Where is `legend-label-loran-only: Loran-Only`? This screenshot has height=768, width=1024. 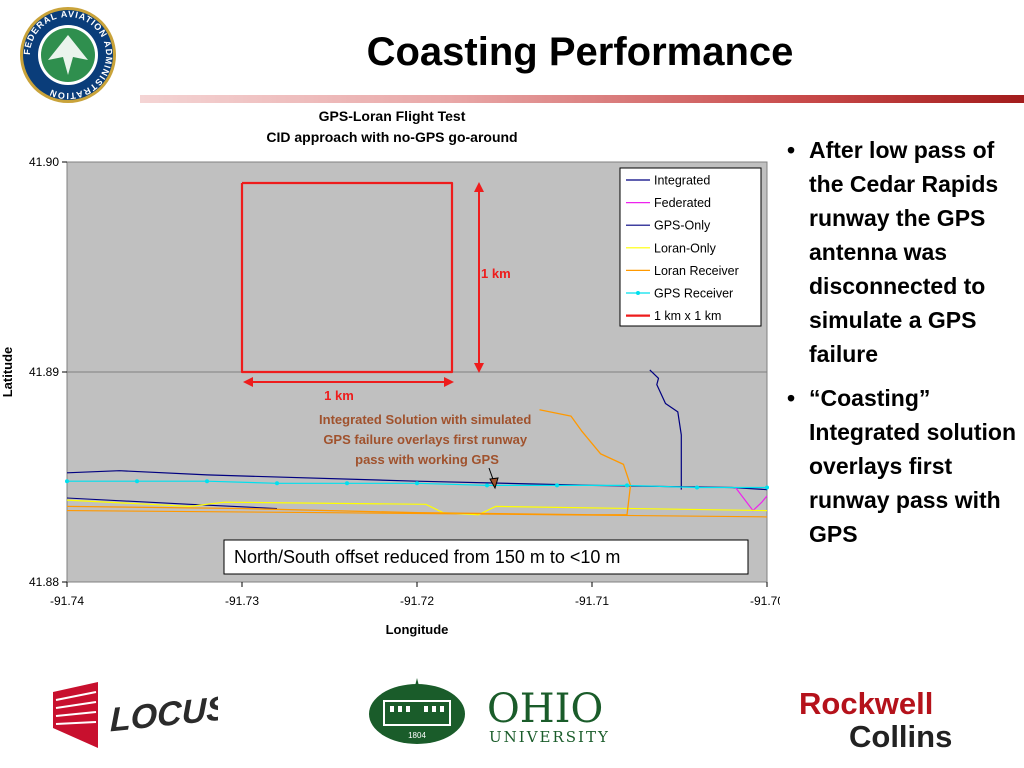 legend-label-loran-only: Loran-Only is located at coordinates (685, 248).